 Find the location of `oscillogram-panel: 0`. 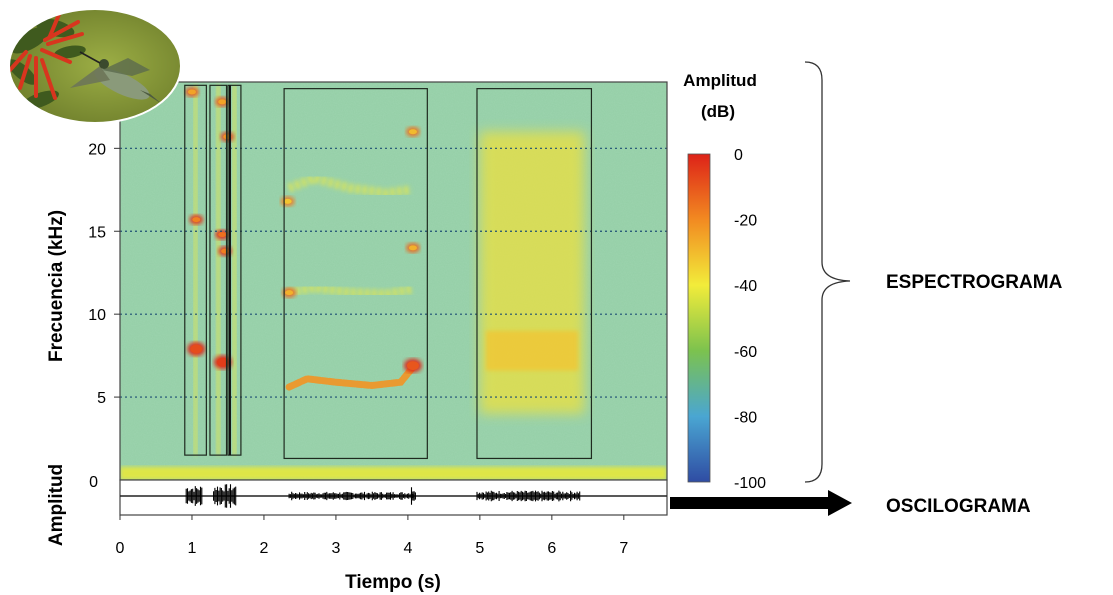

oscillogram-panel: 0 is located at coordinates (378, 495).